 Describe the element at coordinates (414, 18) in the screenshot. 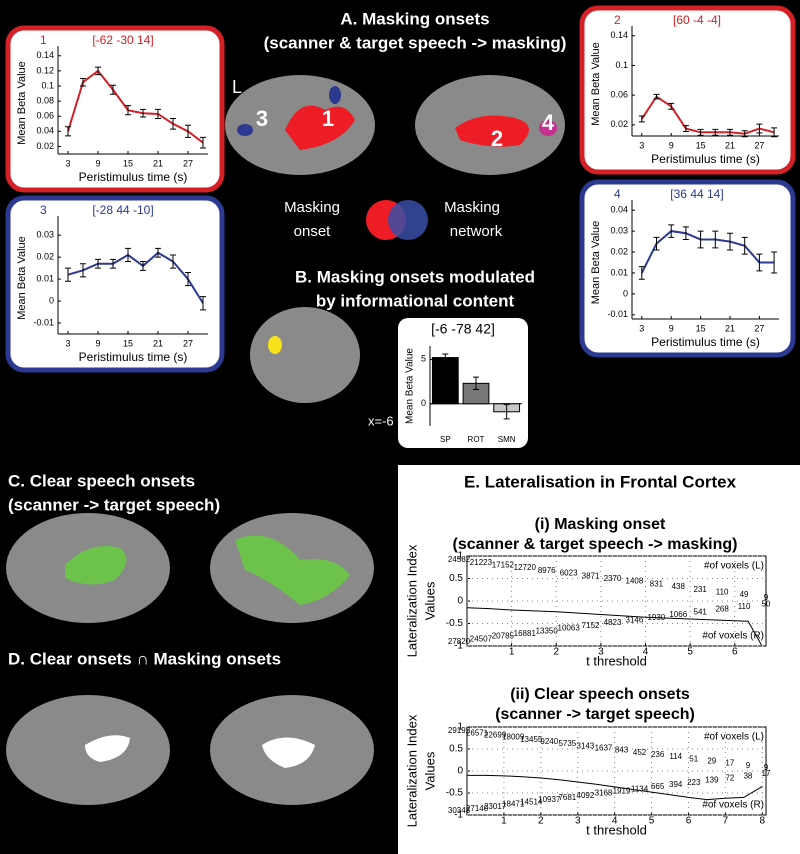

I see `heading: A. Masking onsets` at that location.